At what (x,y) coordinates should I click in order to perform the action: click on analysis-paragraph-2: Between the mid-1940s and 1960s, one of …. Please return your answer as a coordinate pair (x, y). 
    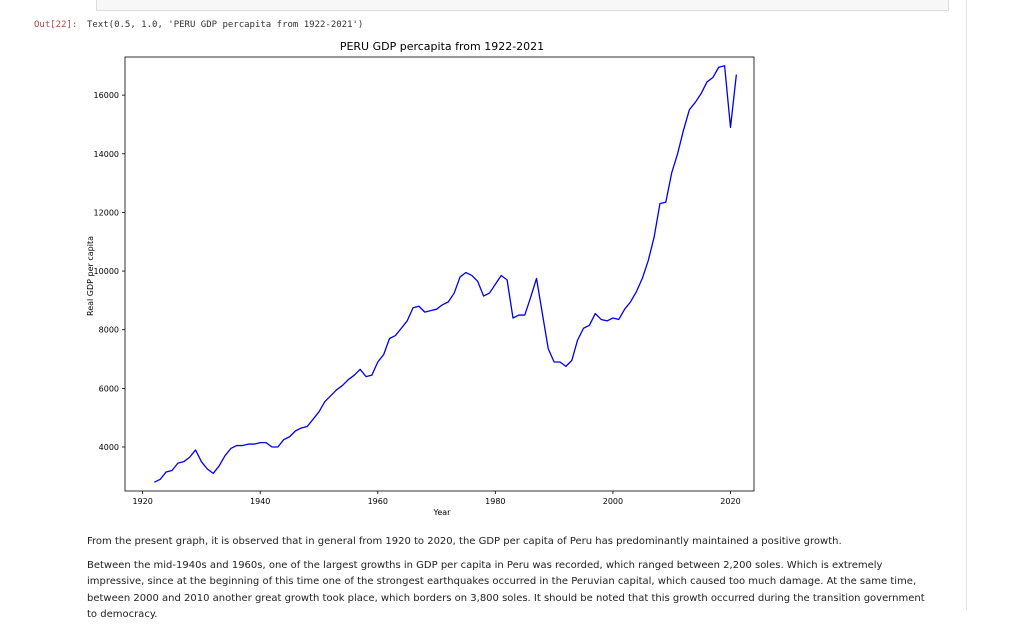
    Looking at the image, I should click on (506, 590).